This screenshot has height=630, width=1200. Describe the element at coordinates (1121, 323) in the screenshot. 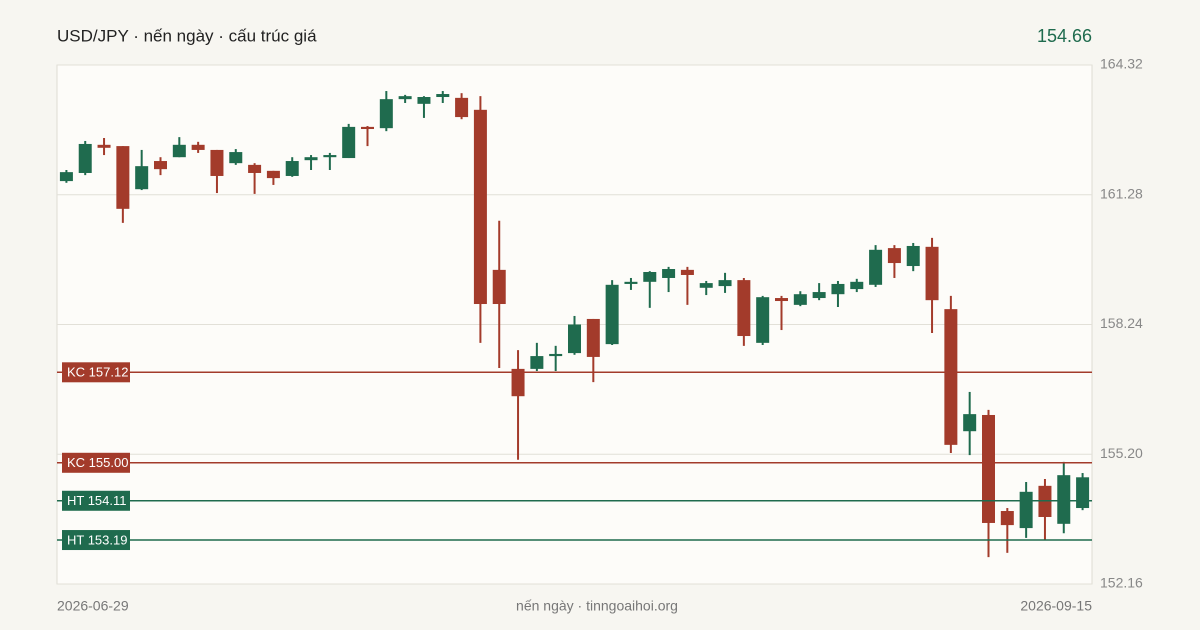

I see `y-tick-label: 158.24` at that location.